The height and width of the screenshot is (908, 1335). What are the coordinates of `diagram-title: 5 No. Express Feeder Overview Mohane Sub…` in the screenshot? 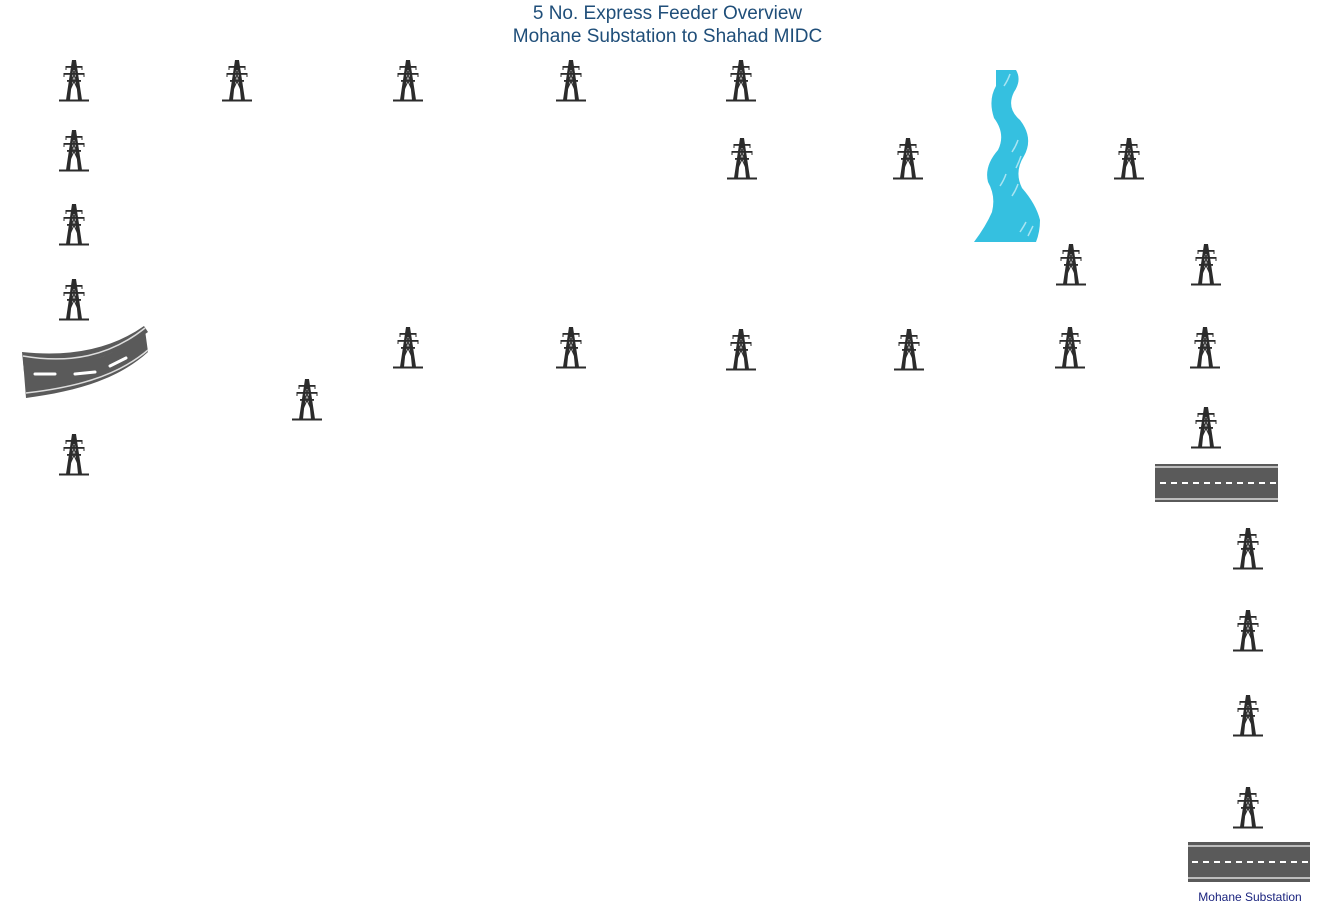 It's located at (667, 25).